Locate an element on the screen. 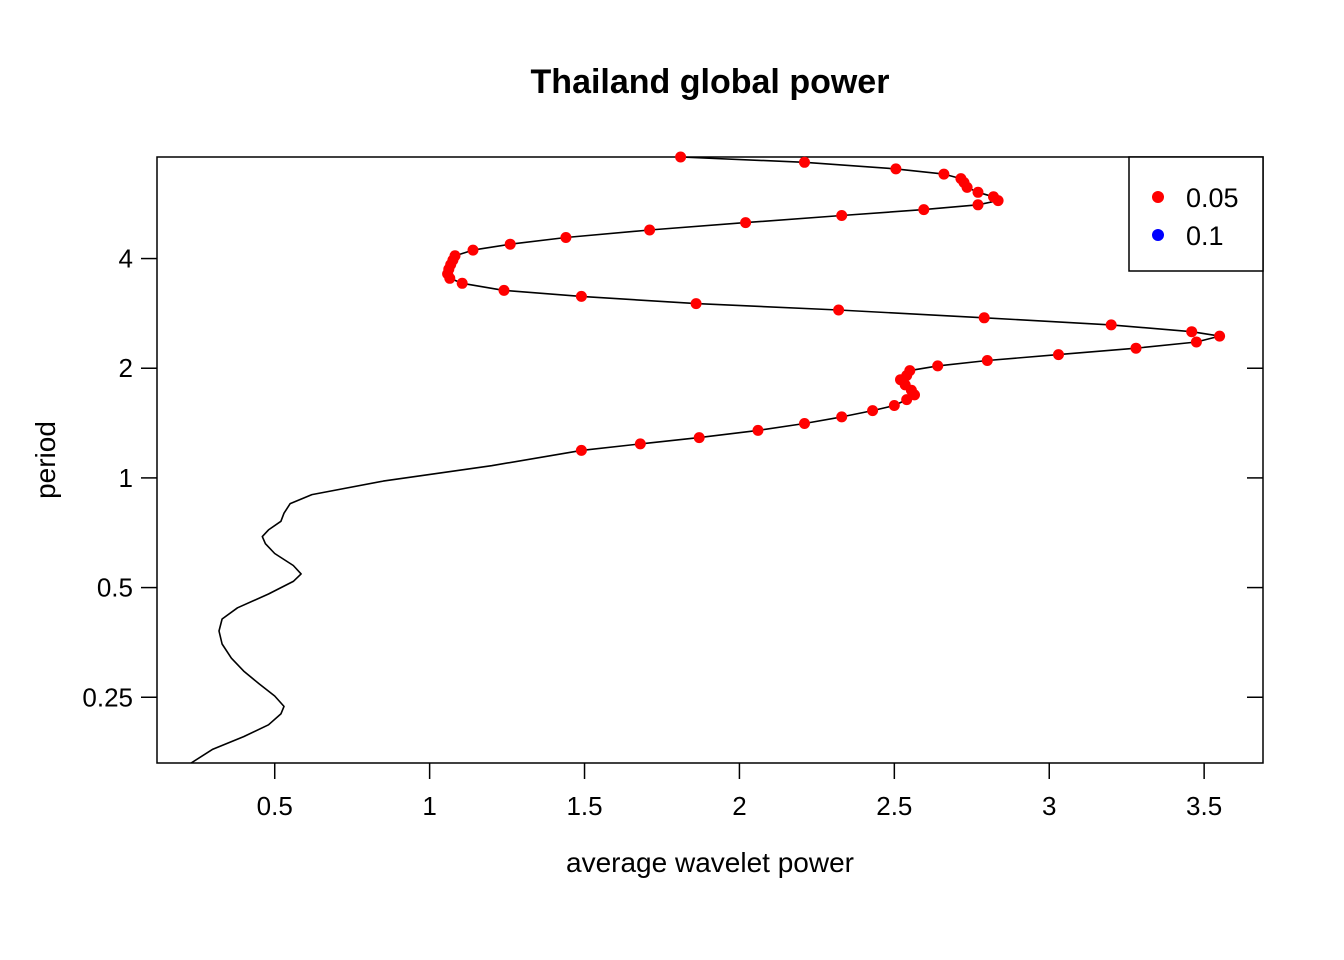  legend: 0.05 0.1 is located at coordinates (1196, 214).